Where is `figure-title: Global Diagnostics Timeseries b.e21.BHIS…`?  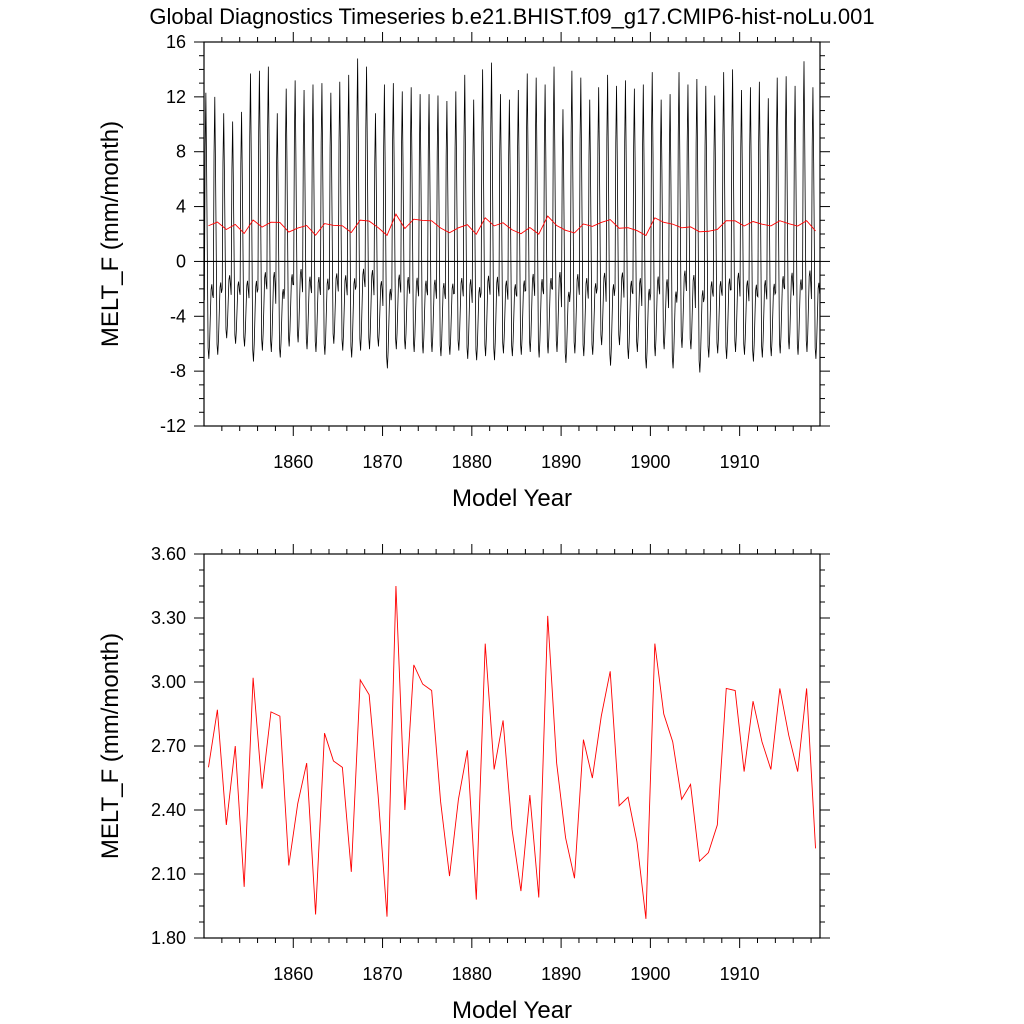
figure-title: Global Diagnostics Timeseries b.e21.BHIS… is located at coordinates (511, 16).